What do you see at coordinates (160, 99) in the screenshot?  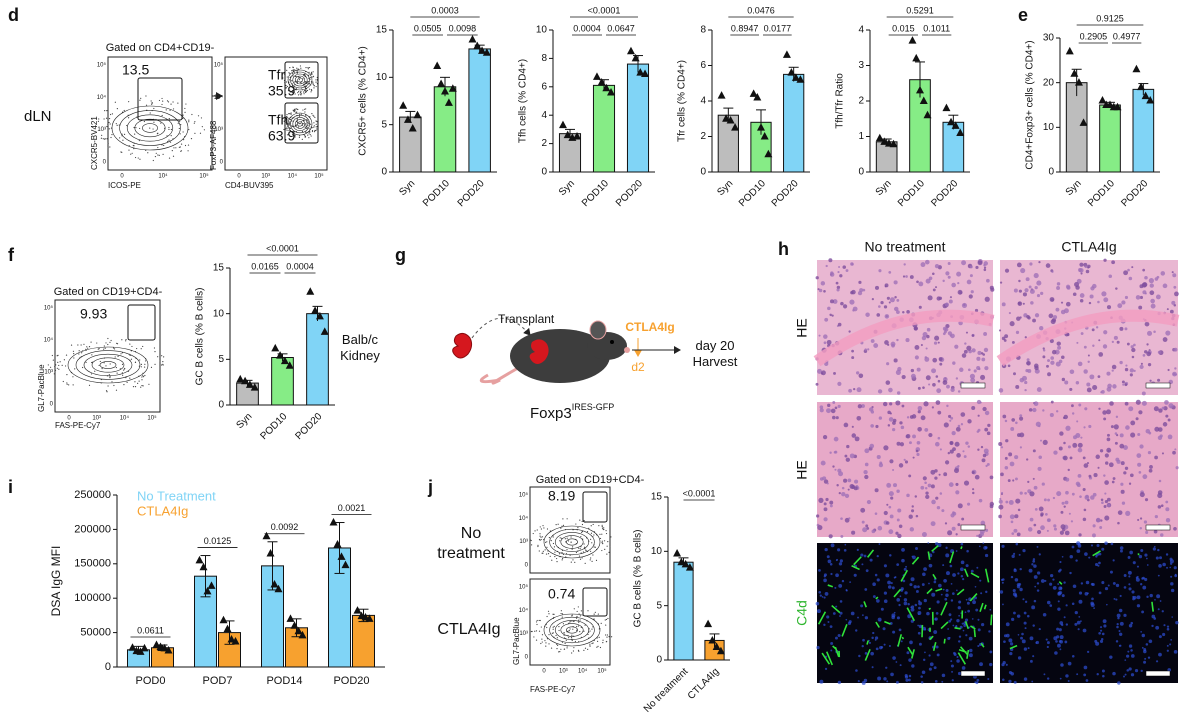 I see `gate` at bounding box center [160, 99].